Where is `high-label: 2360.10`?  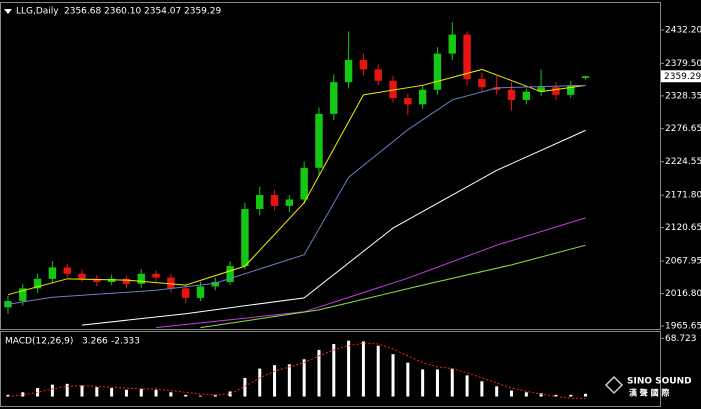
high-label: 2360.10 is located at coordinates (122, 12).